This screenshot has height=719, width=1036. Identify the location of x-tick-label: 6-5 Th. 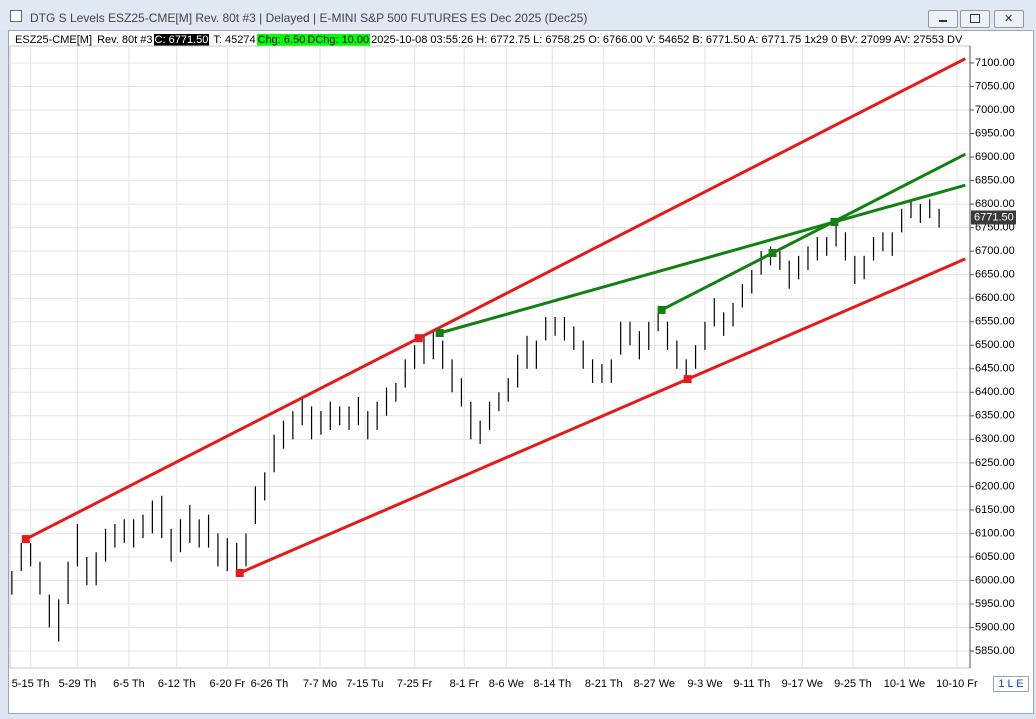
(129, 684).